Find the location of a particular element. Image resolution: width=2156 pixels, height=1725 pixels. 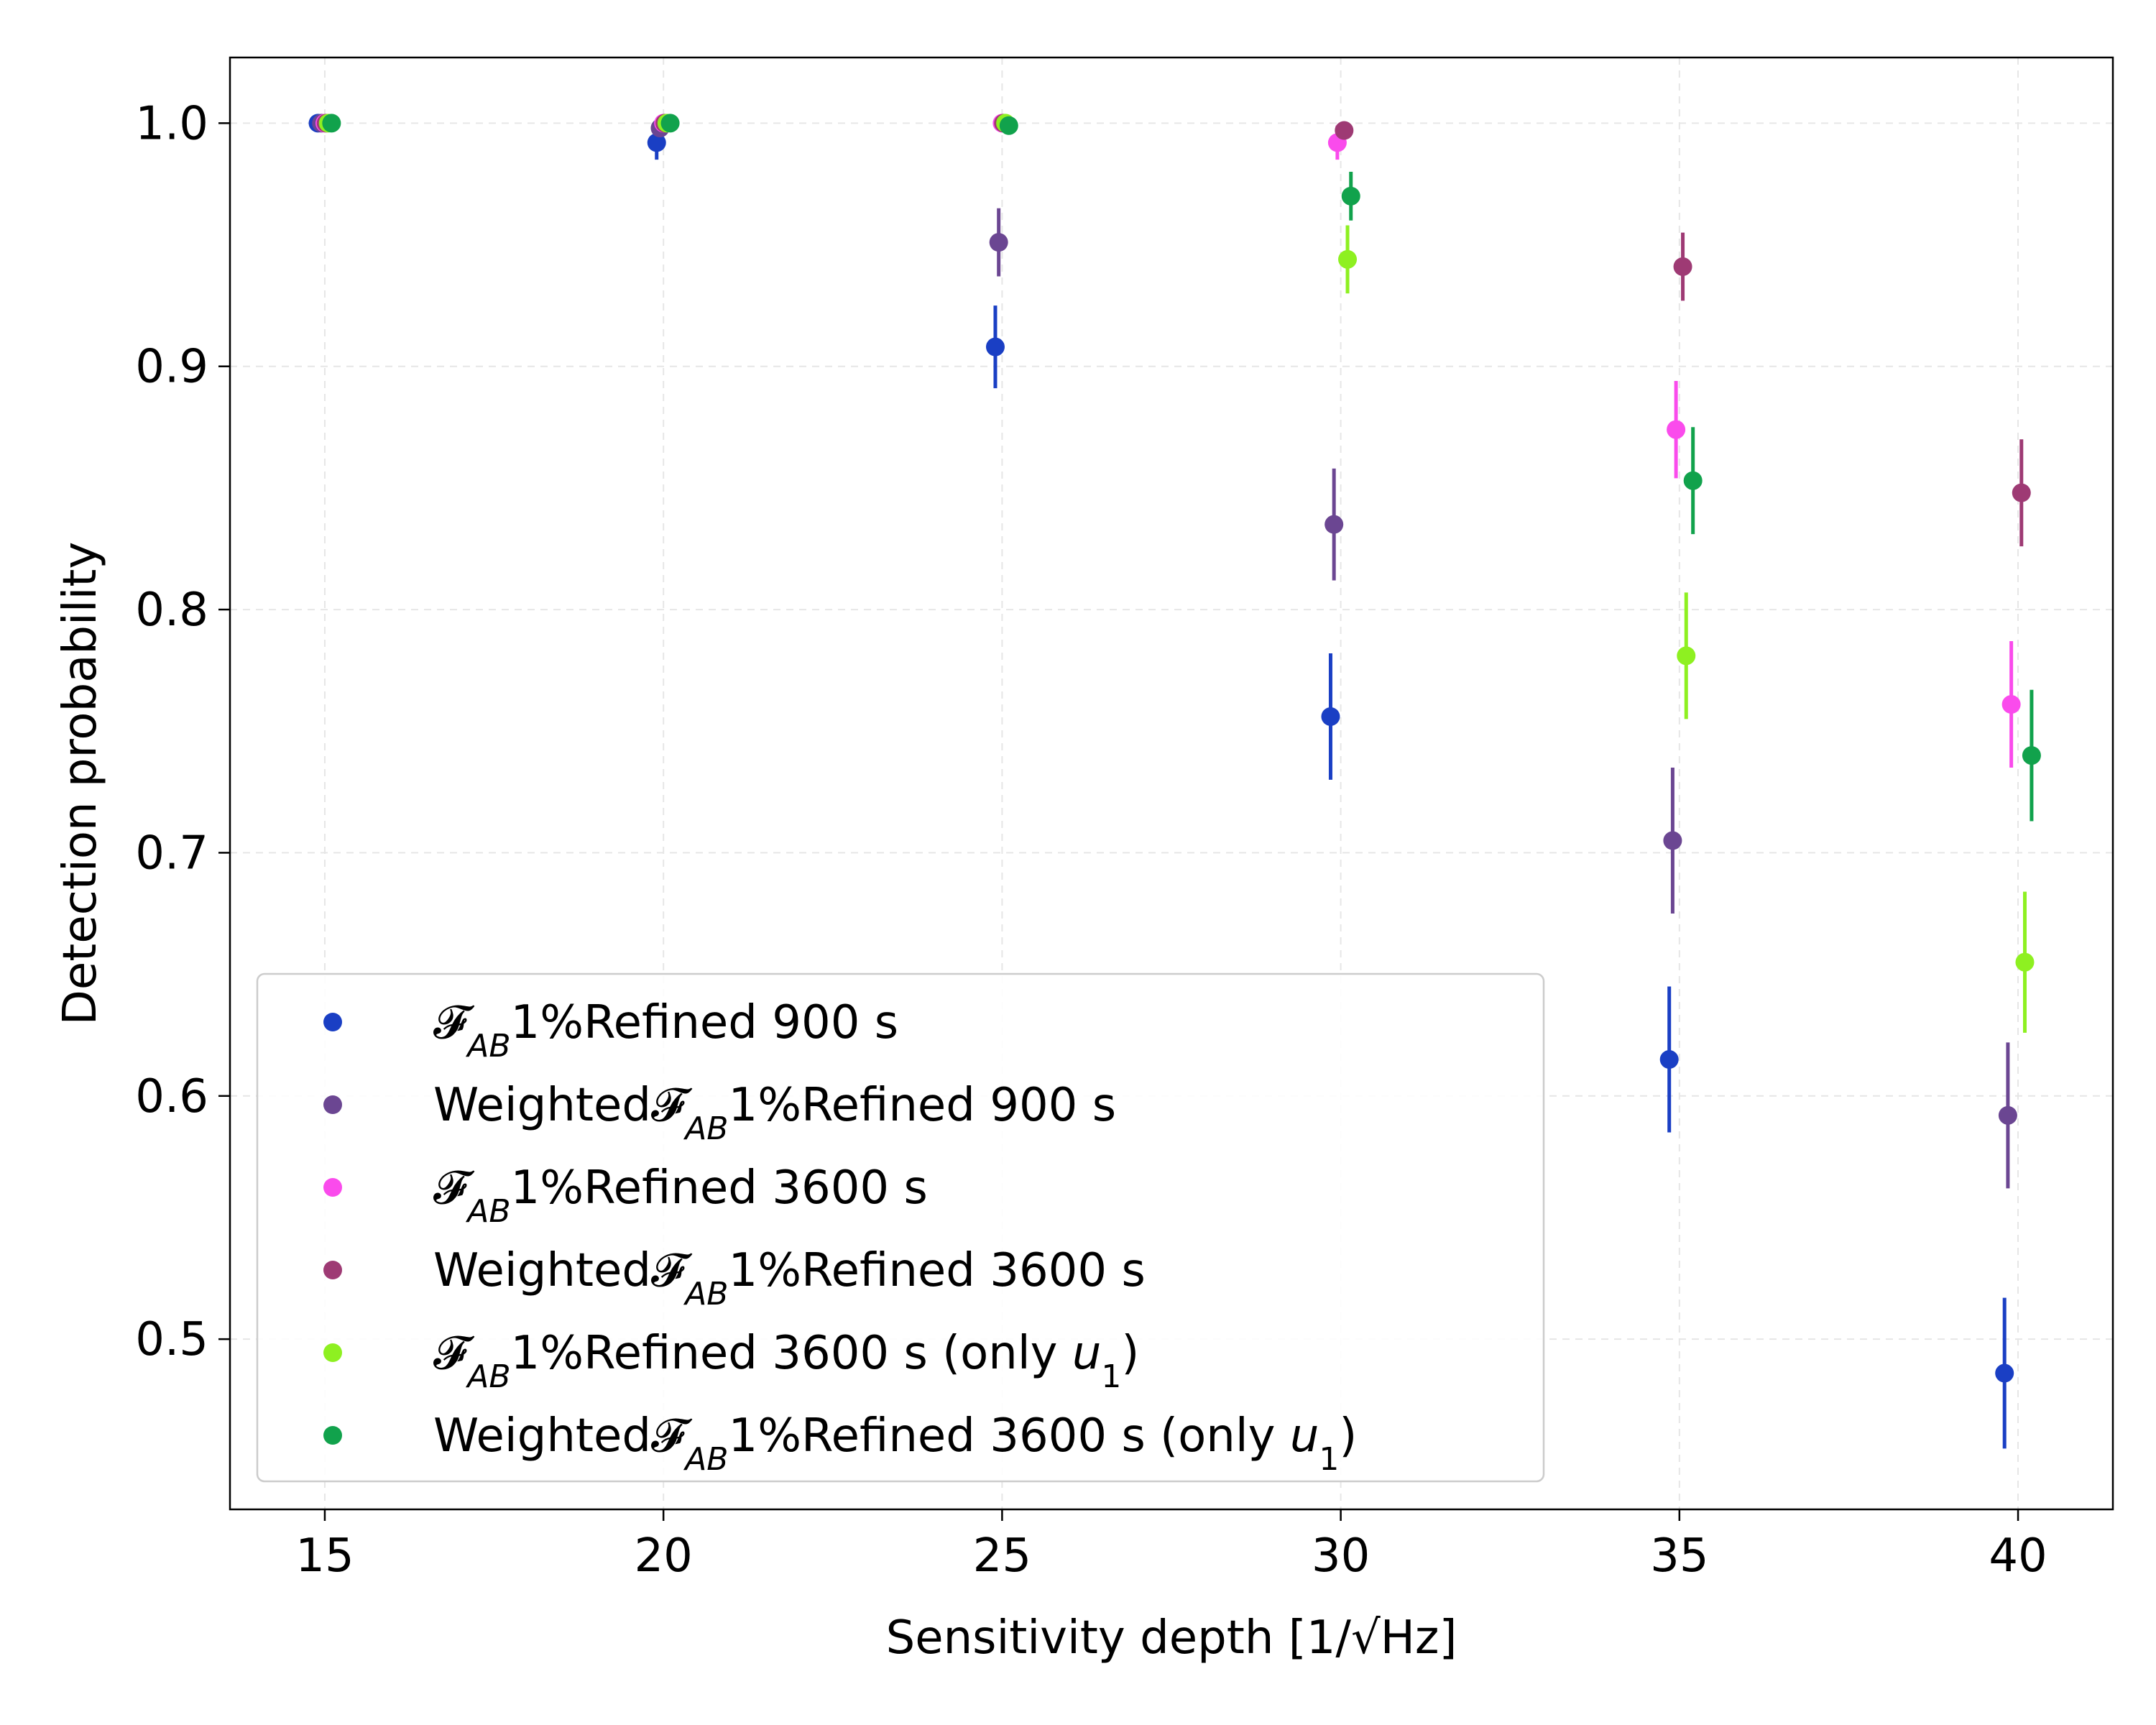

legend-label: Weighted𝓕AB1%Refined 3600 s (only u1) is located at coordinates (895, 1443).